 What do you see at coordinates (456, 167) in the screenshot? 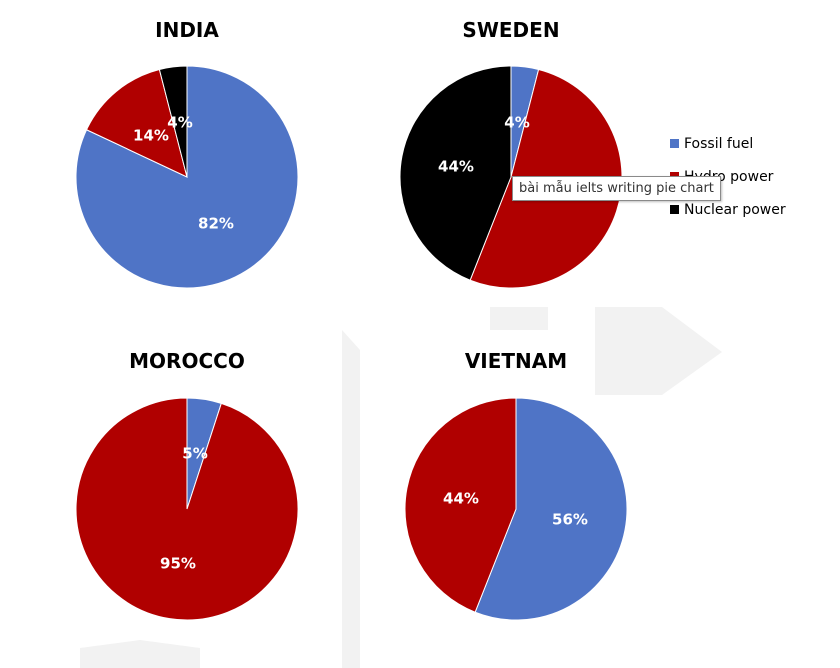
I see `data-label-nuclear-power: 44%` at bounding box center [456, 167].